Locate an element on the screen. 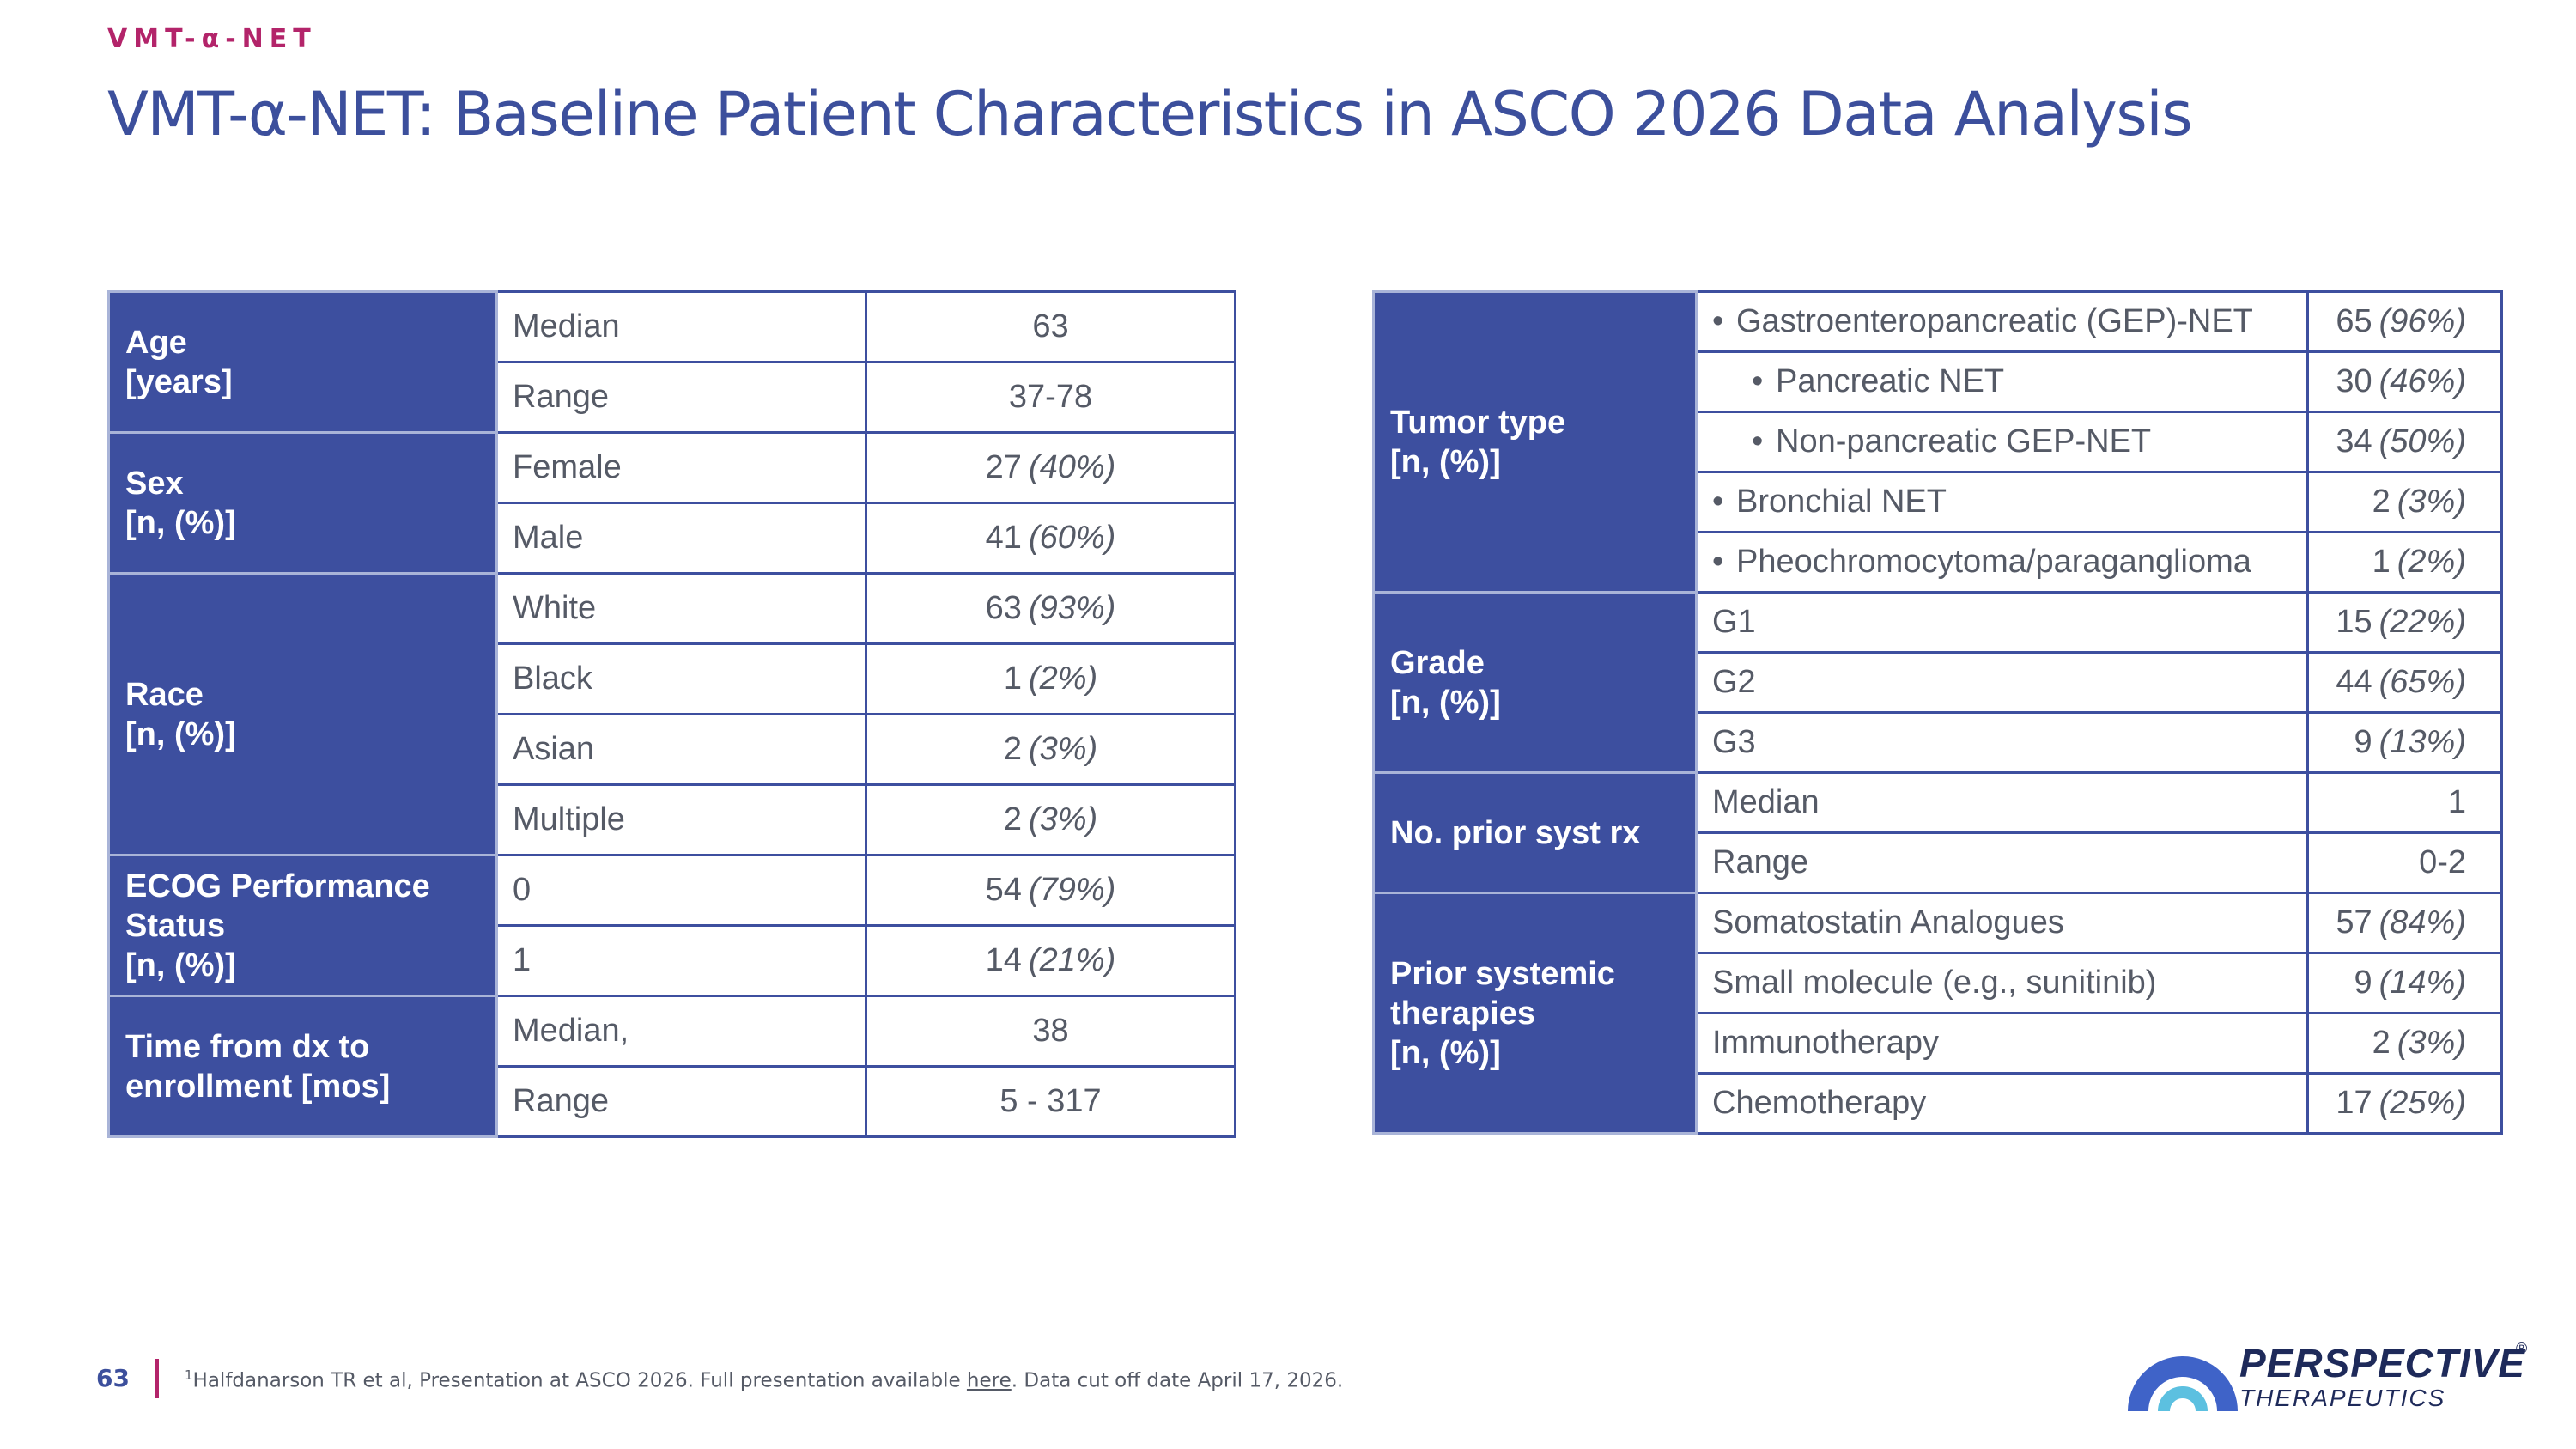 Image resolution: width=2576 pixels, height=1449 pixels. row-label: 1 is located at coordinates (681, 960).